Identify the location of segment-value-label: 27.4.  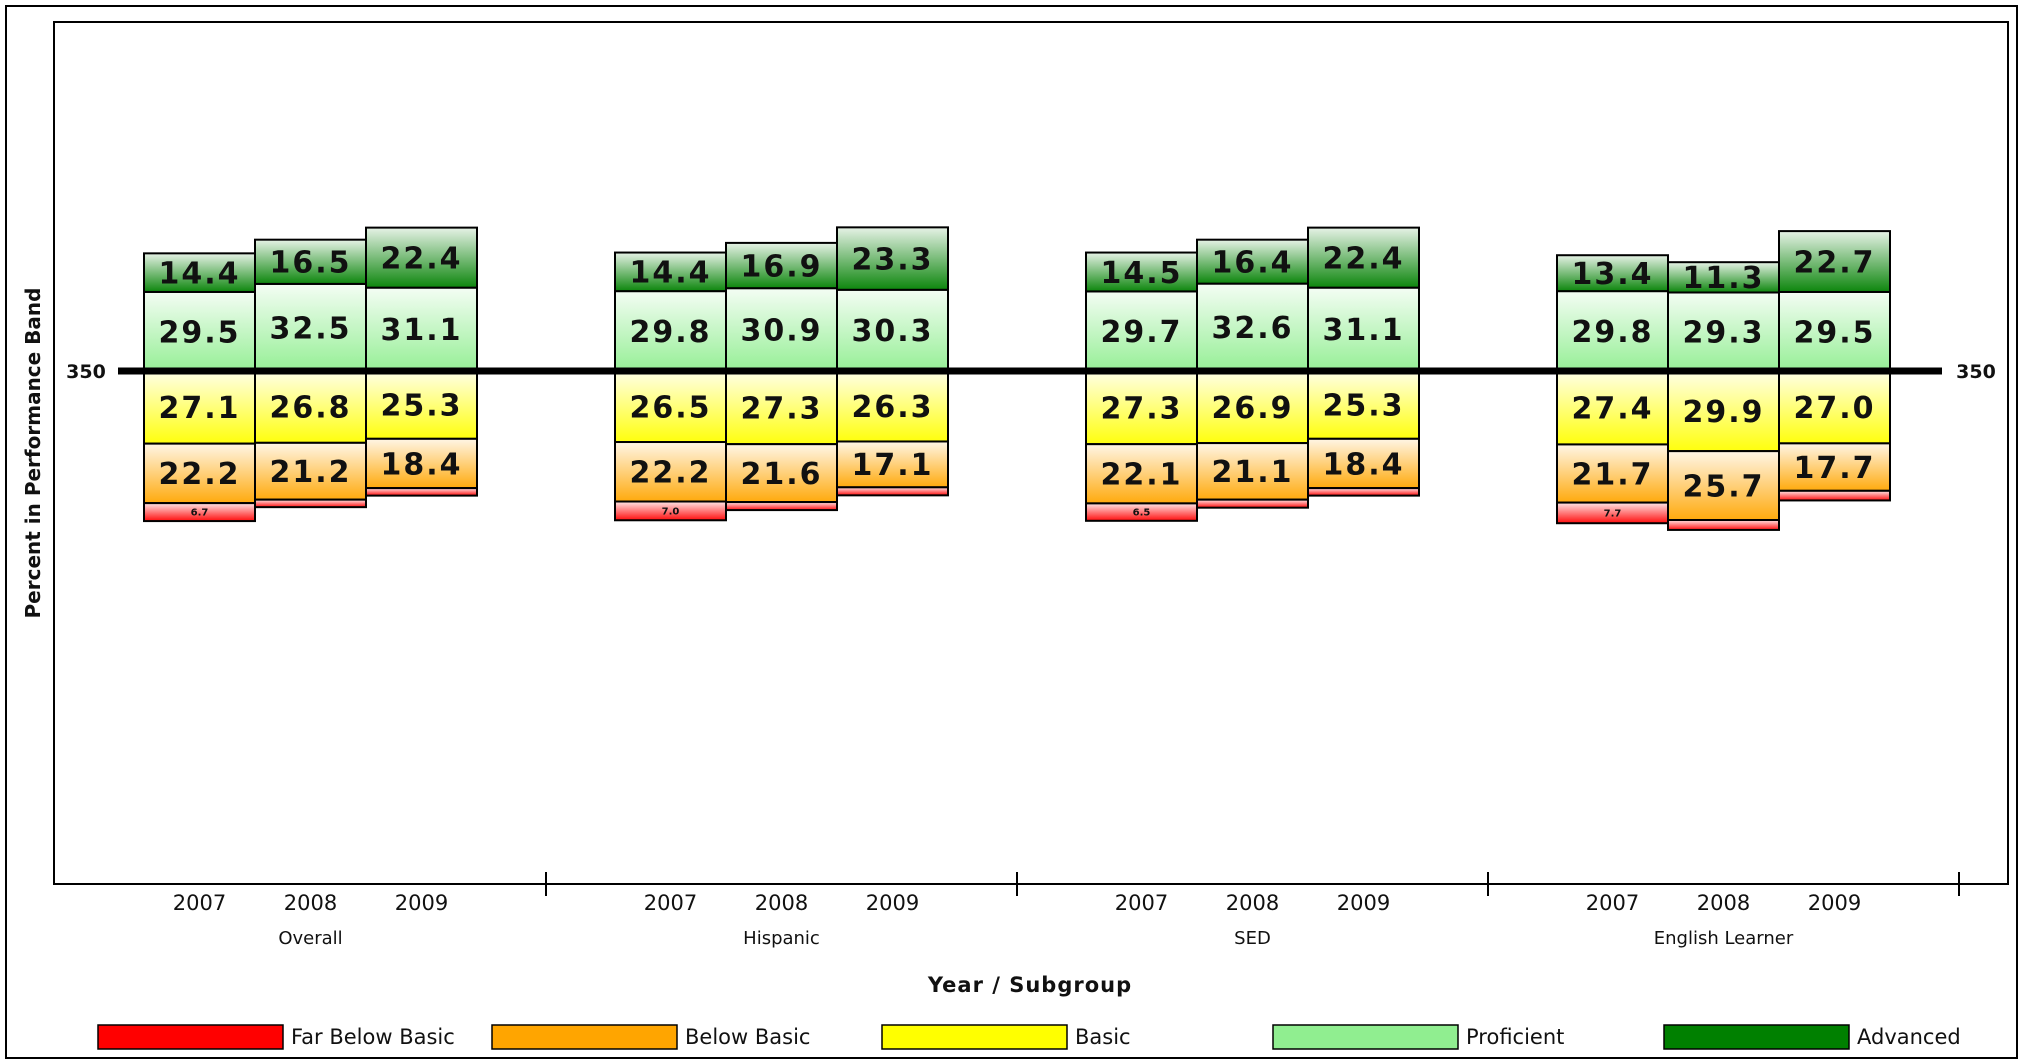
(1612, 409).